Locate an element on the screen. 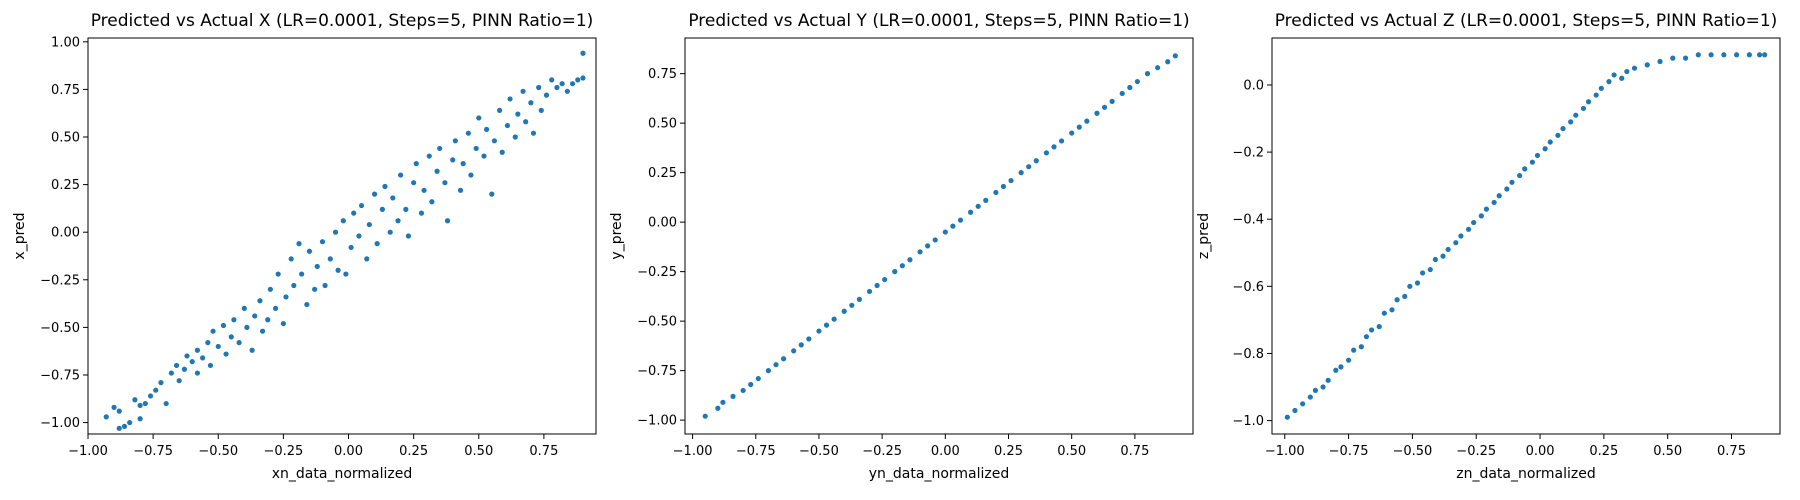 Image resolution: width=1800 pixels, height=500 pixels. x-tick-label: 0.00 is located at coordinates (348, 451).